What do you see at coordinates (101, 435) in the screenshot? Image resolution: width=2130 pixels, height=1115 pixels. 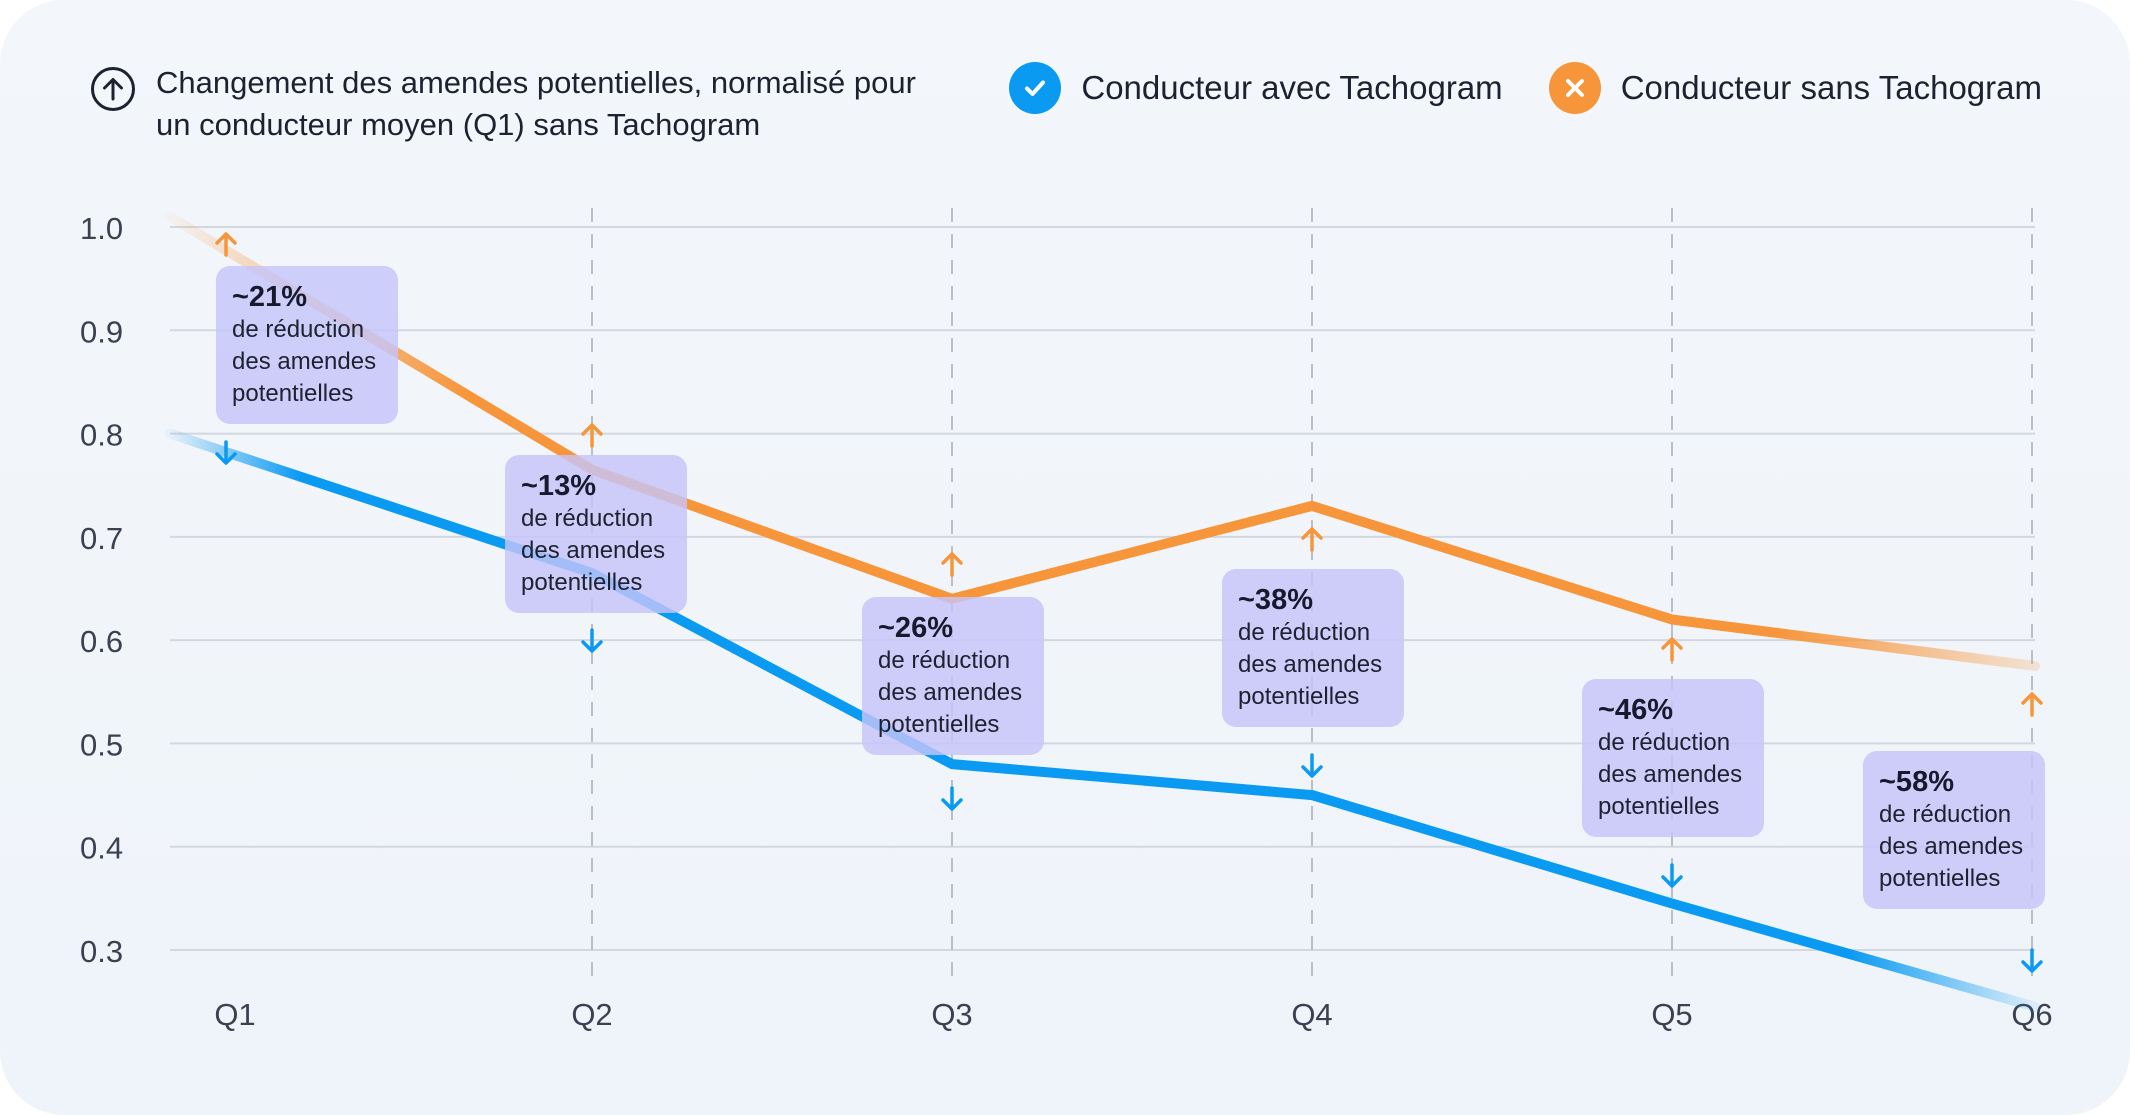 I see `y-tick-label: 0.8` at bounding box center [101, 435].